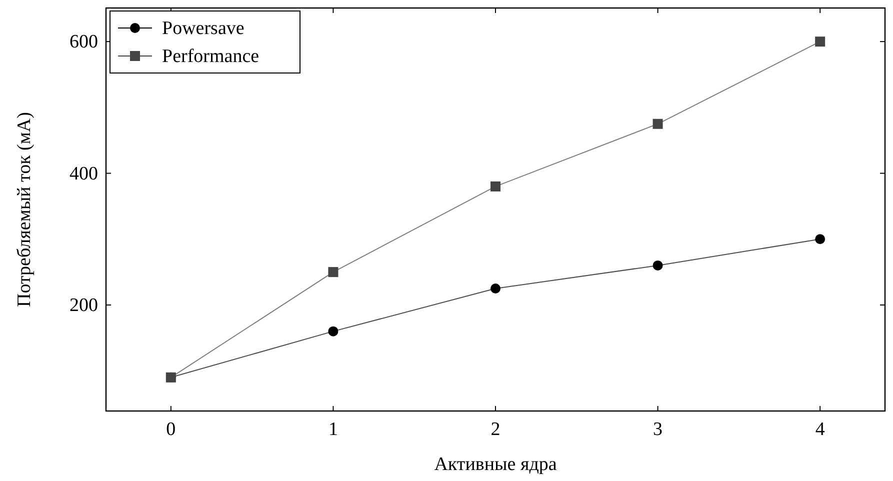 Image resolution: width=893 pixels, height=481 pixels. Describe the element at coordinates (203, 28) in the screenshot. I see `legend-label: Powersave` at that location.